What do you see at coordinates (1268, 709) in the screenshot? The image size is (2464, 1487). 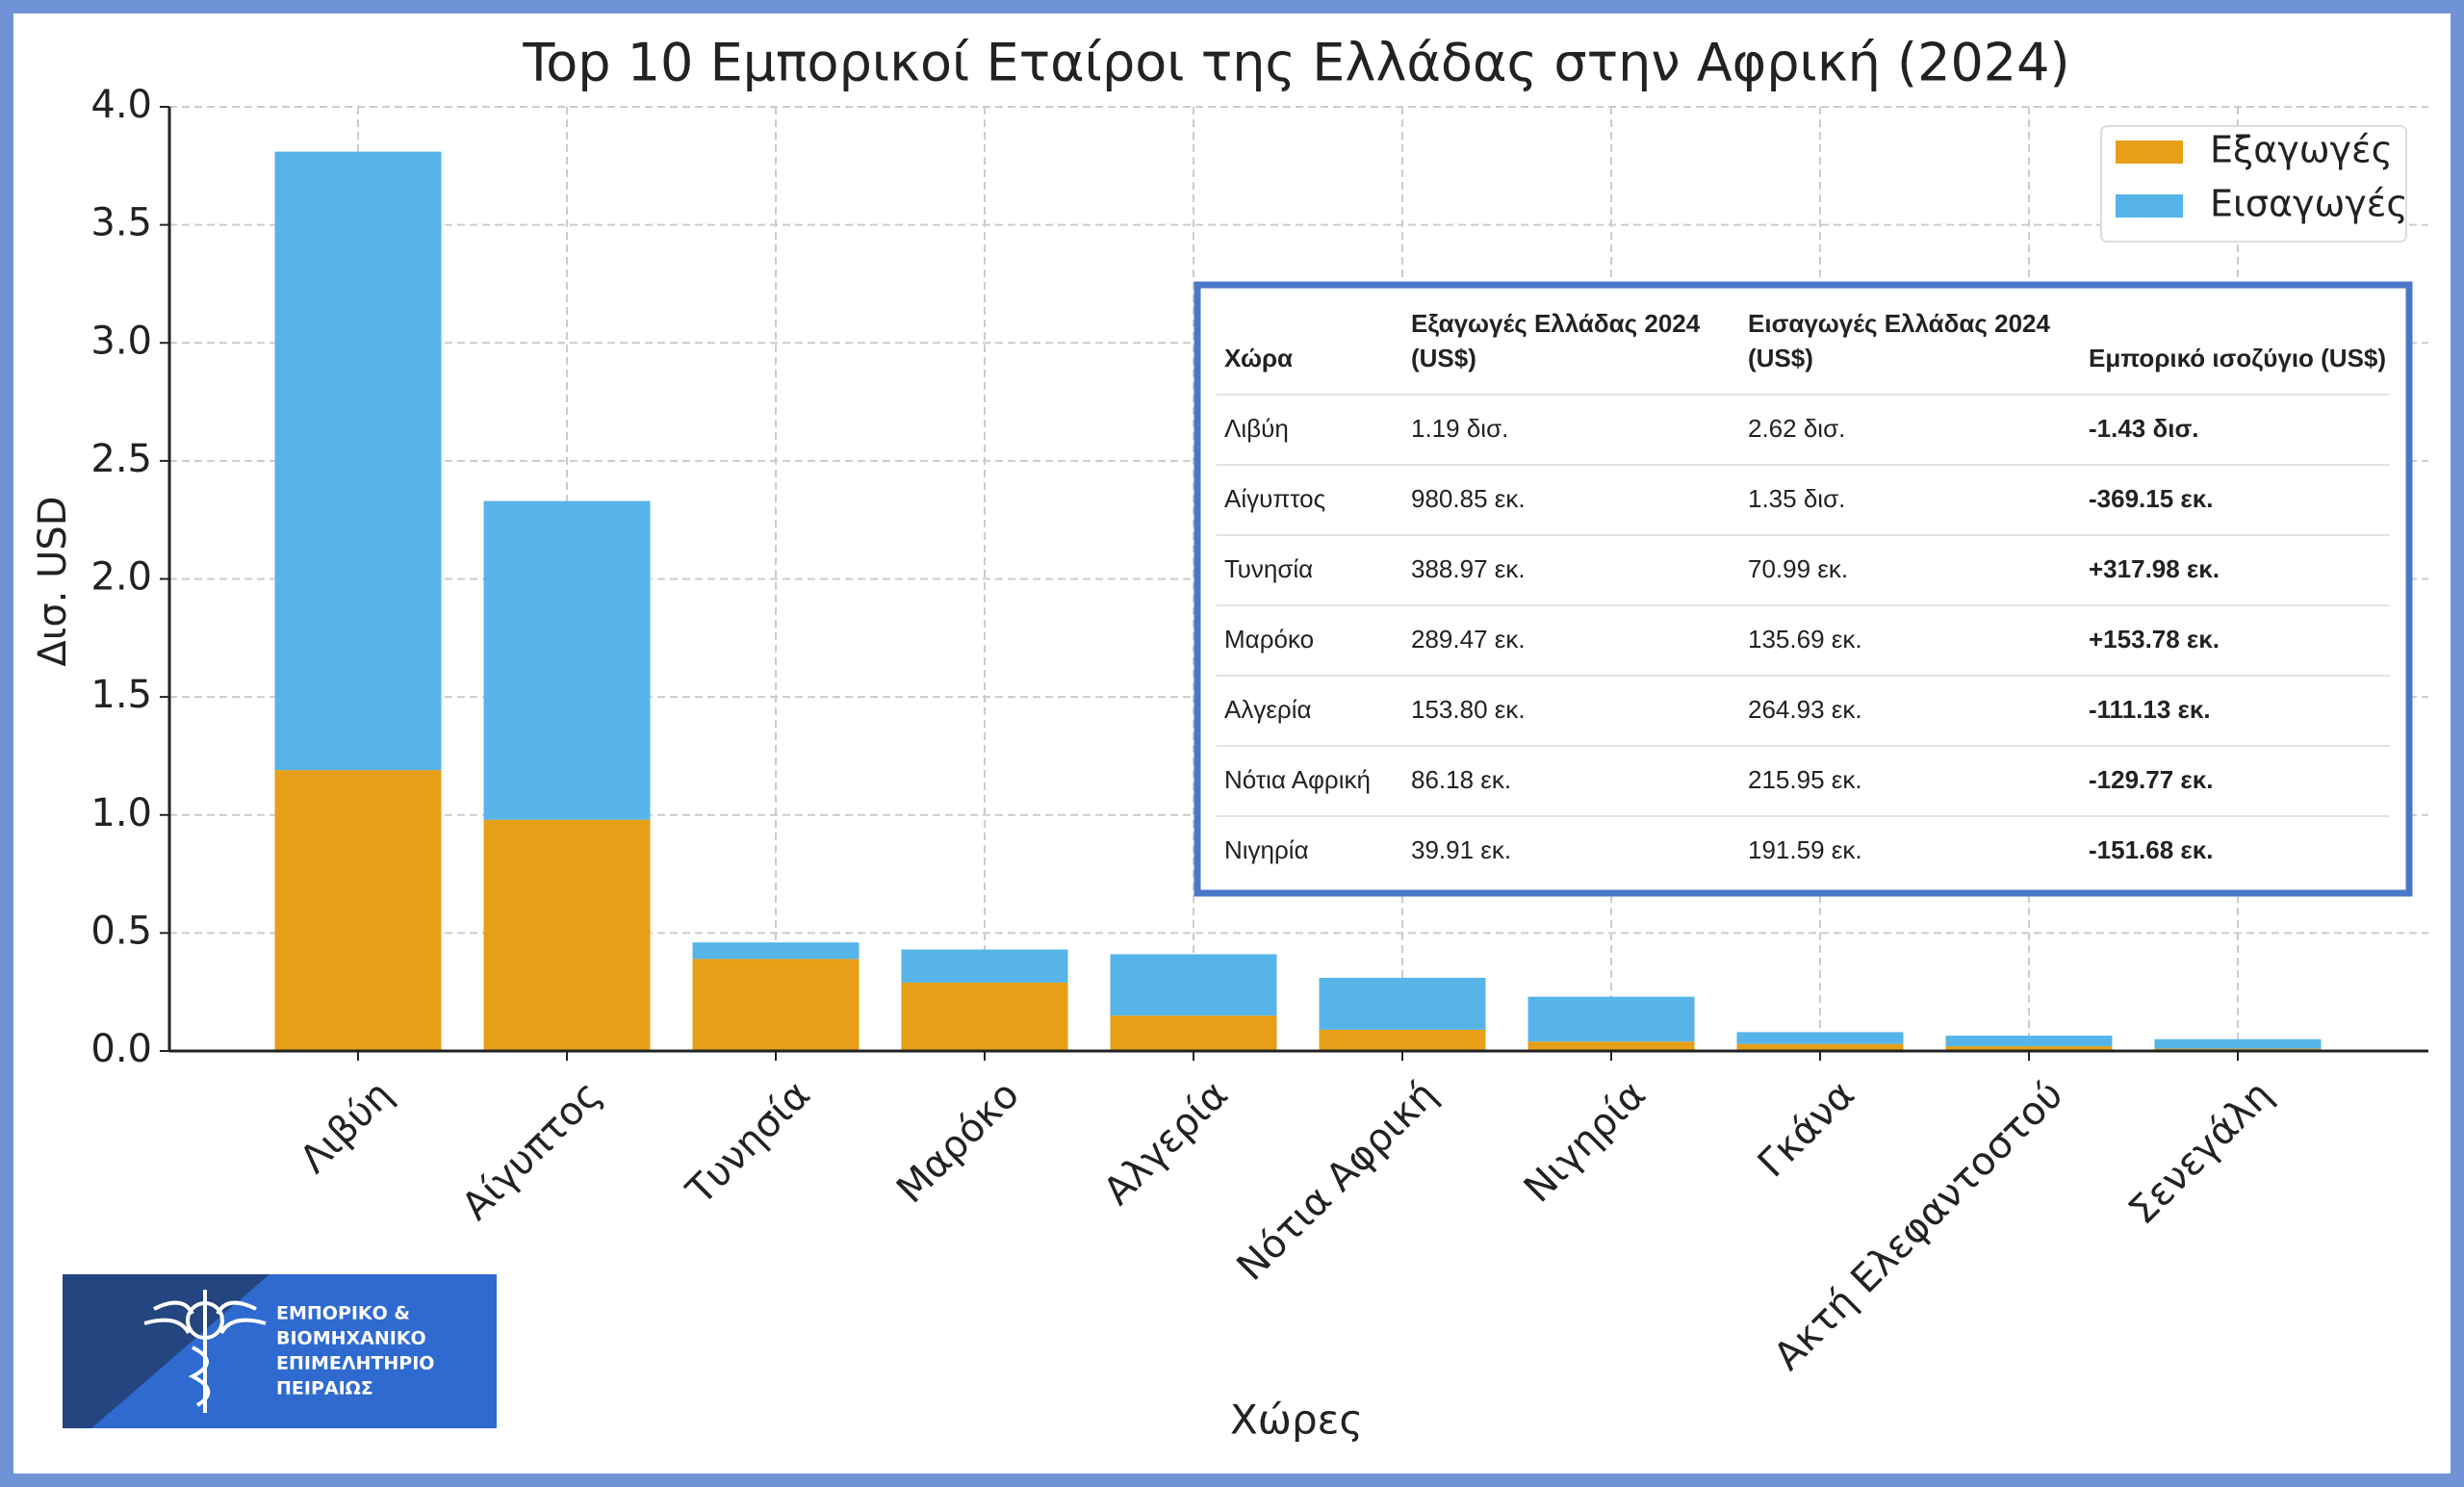 I see `table-cell: Αλγερία` at bounding box center [1268, 709].